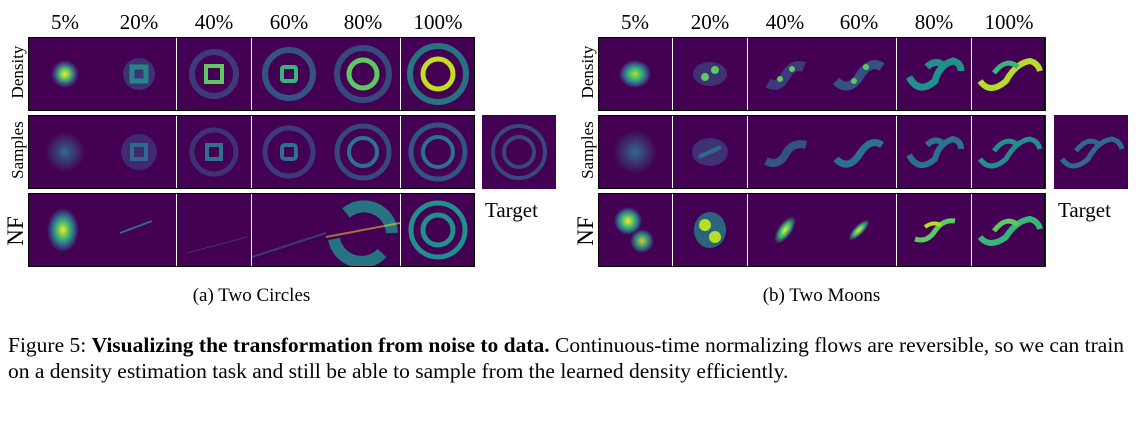 Image resolution: width=1138 pixels, height=430 pixels. Describe the element at coordinates (821, 295) in the screenshot. I see `panel-caption-moons: (b) Two Moons` at that location.